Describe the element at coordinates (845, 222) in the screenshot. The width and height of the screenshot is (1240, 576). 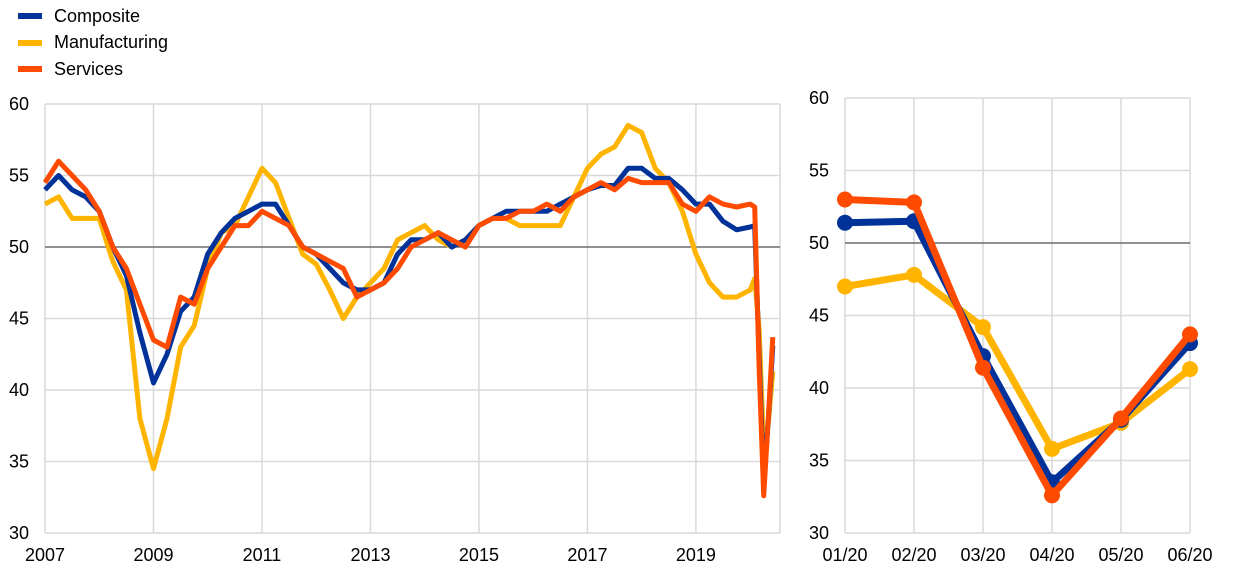
I see `data-point-composite` at that location.